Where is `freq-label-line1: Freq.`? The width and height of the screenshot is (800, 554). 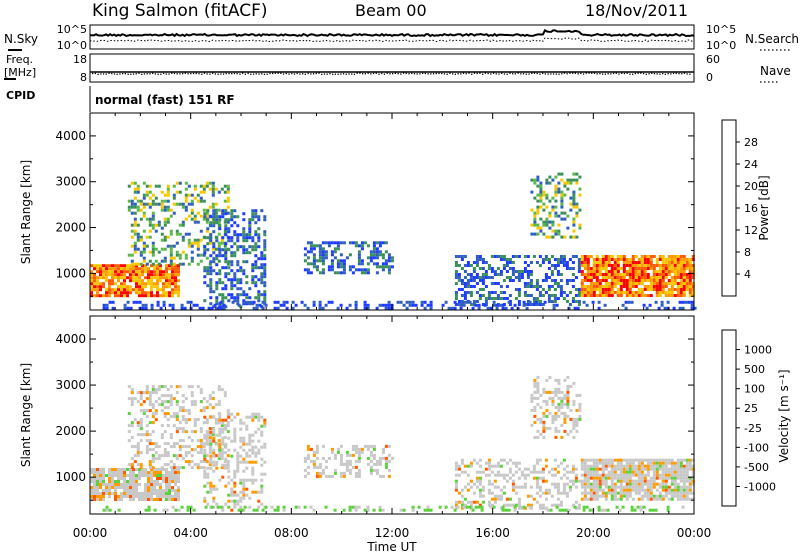 freq-label-line1: Freq. is located at coordinates (19, 59).